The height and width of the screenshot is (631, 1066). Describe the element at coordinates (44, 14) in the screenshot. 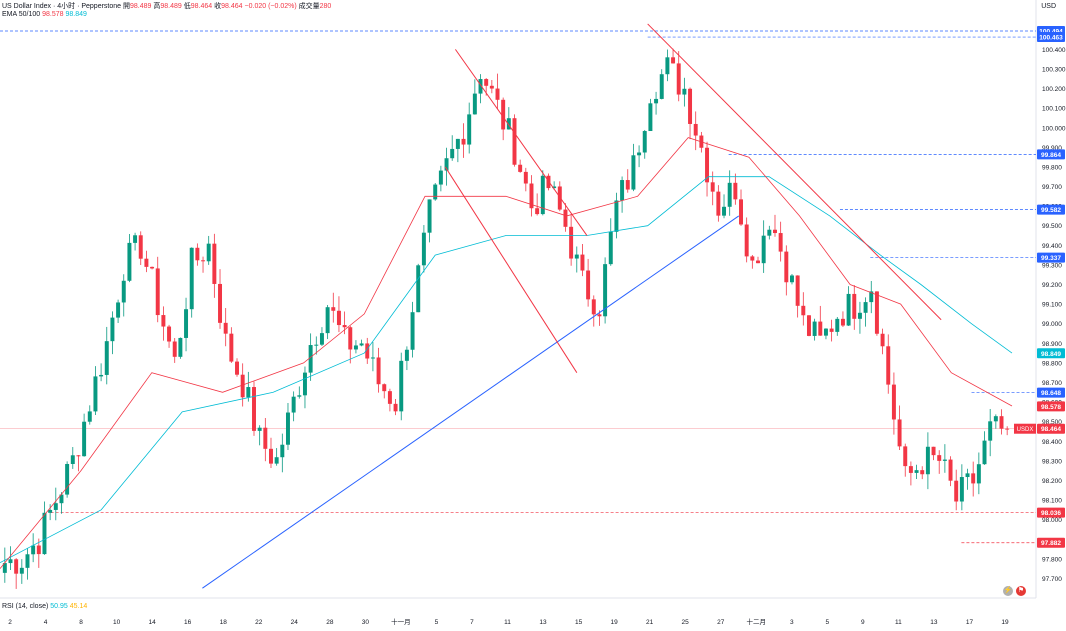

I see `ema-legend: EMA 50/100 98.578 98.849` at that location.